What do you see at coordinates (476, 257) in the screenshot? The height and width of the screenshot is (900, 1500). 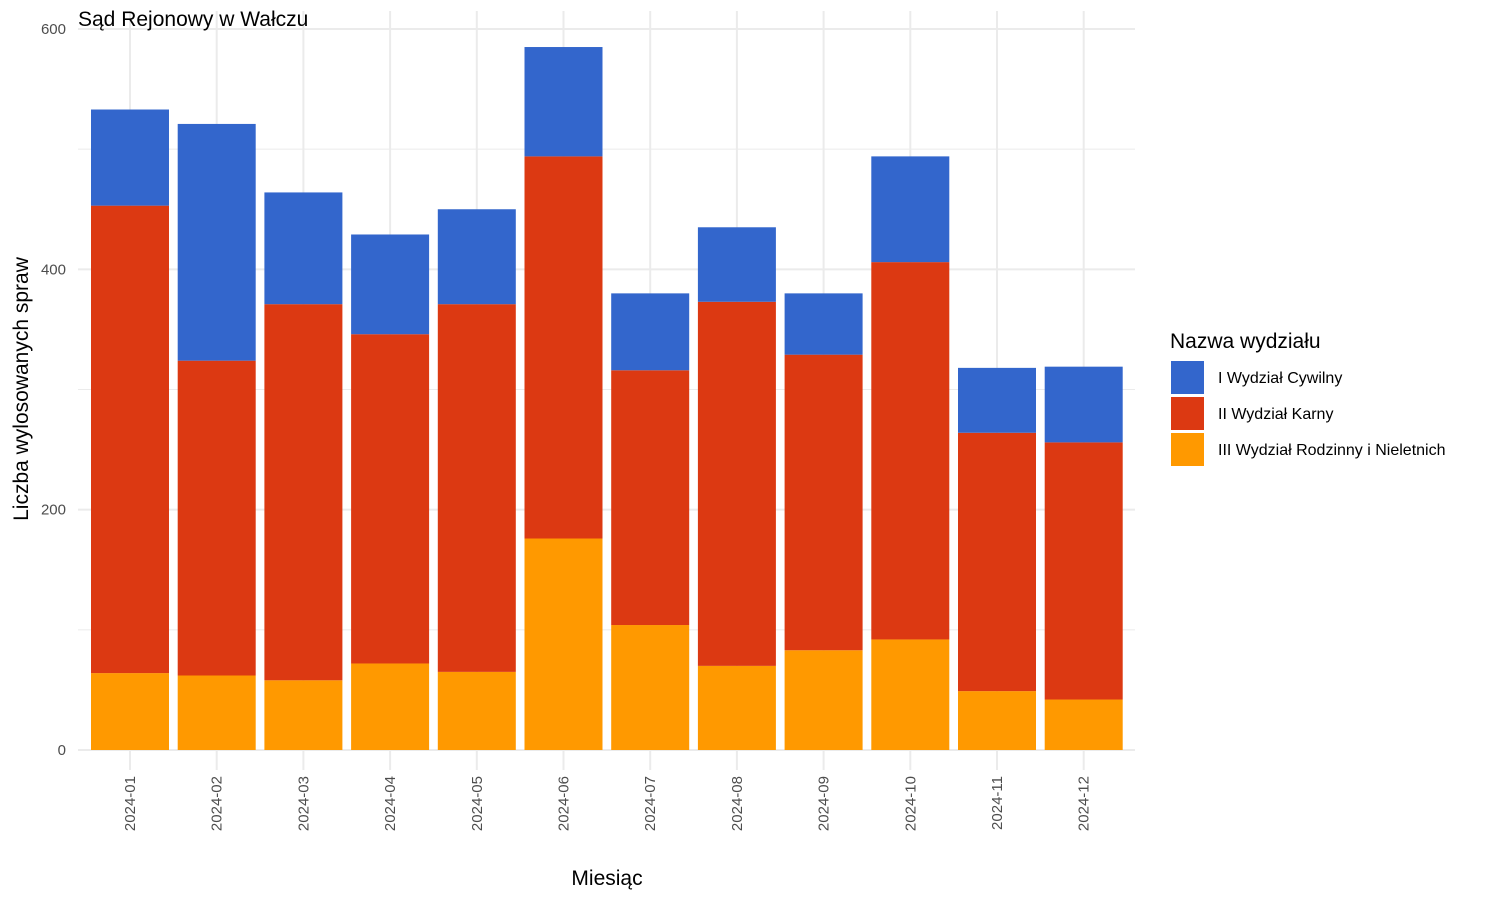 I see `bar-segment: 2024-05 — I Wydział Cywilny: 79` at bounding box center [476, 257].